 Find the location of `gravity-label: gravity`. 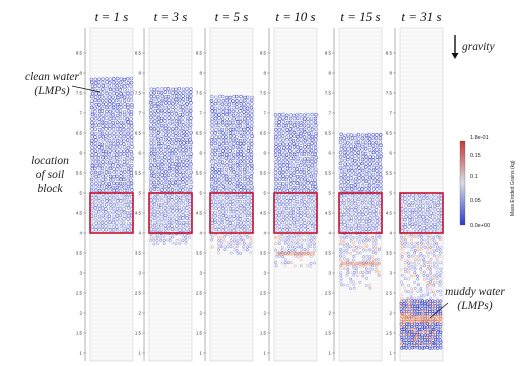

gravity-label: gravity is located at coordinates (478, 47).